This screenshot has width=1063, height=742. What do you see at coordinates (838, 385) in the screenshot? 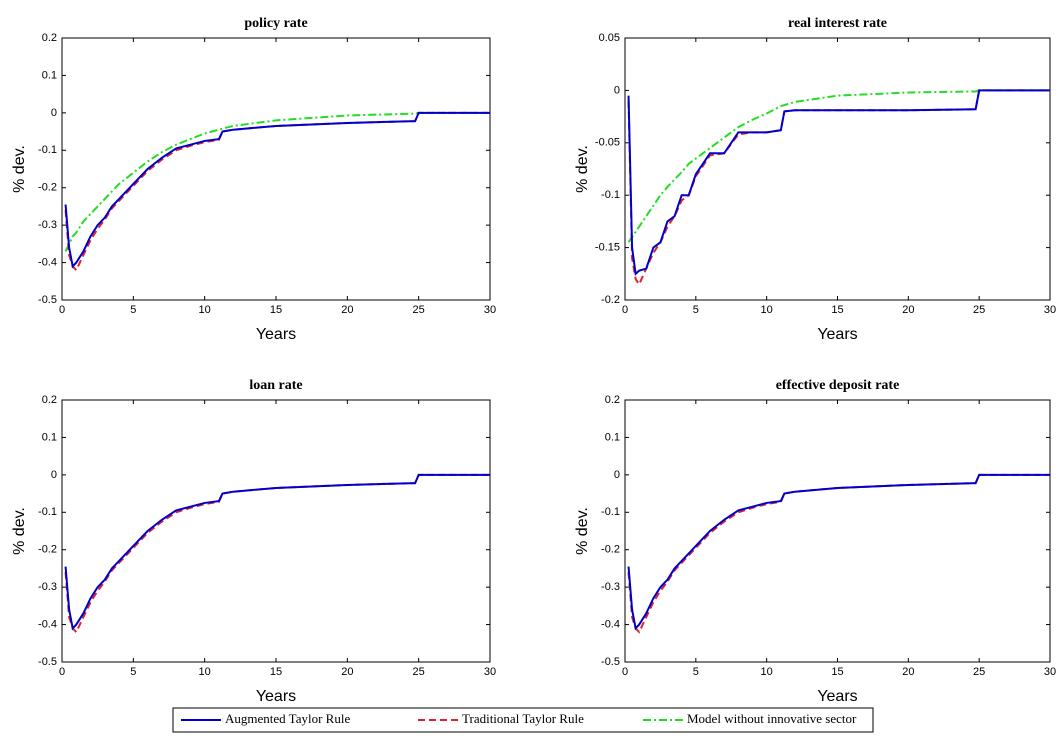
I see `chart-title: effective deposit rate` at bounding box center [838, 385].